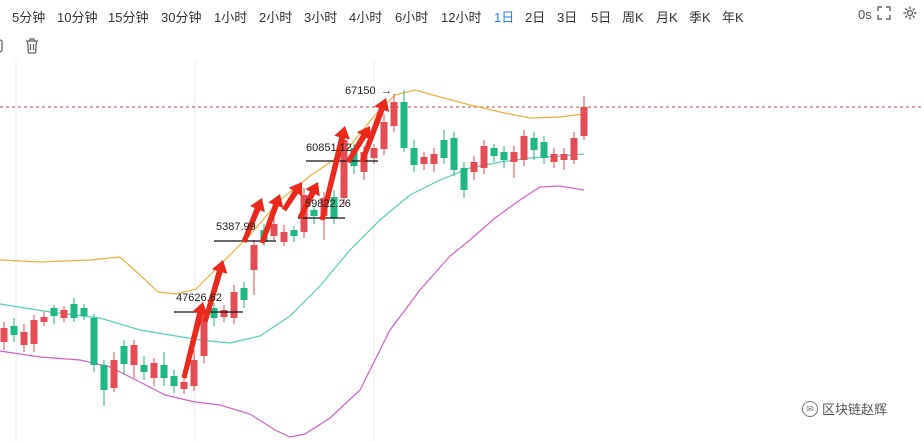 The width and height of the screenshot is (924, 441). What do you see at coordinates (360, 91) in the screenshot?
I see `price-annotation: 67150` at bounding box center [360, 91].